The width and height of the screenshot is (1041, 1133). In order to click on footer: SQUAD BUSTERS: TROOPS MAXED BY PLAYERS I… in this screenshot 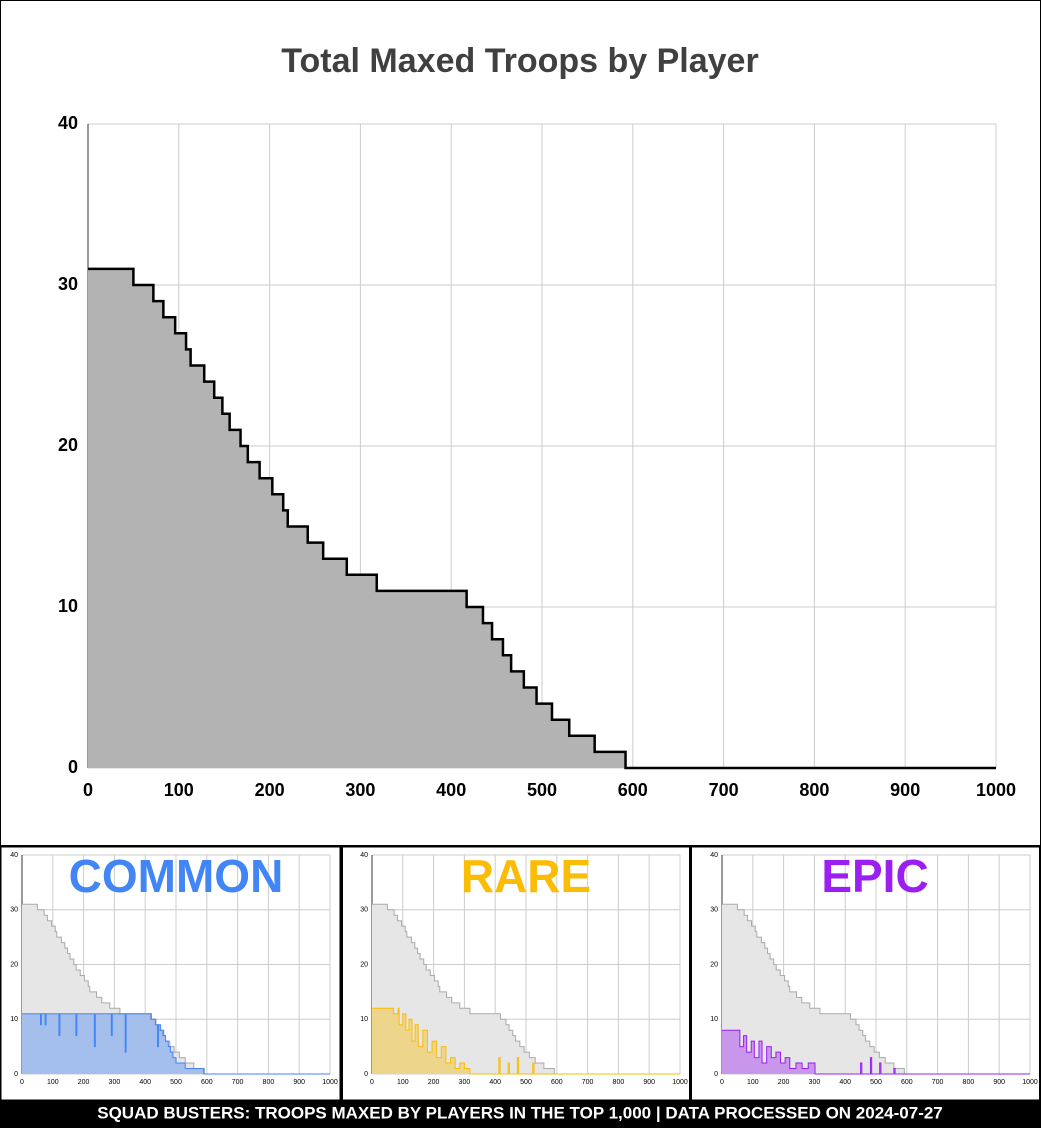, I will do `click(520, 1112)`.